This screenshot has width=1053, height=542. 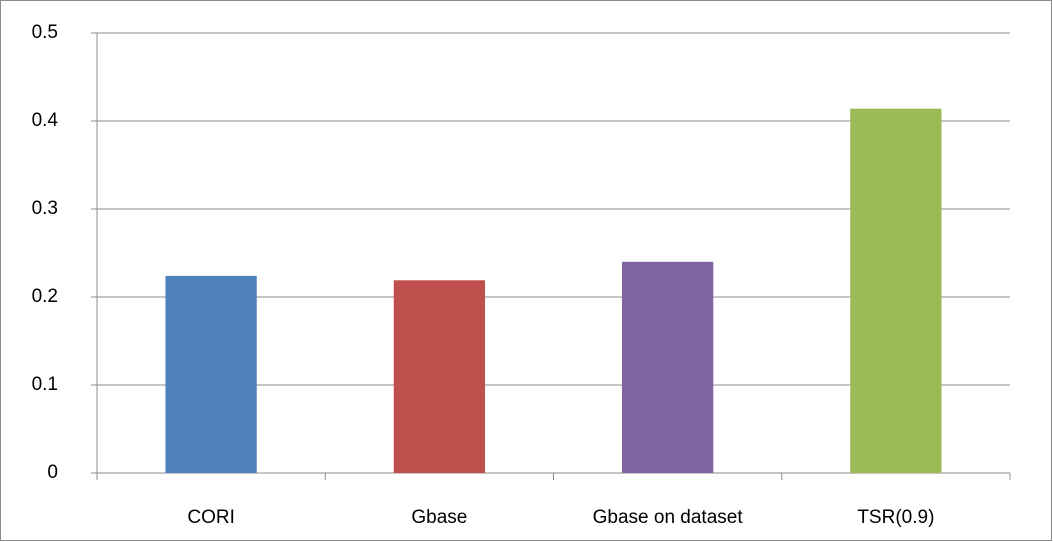 I want to click on x-tick-label: Gbase on dataset, so click(x=668, y=517).